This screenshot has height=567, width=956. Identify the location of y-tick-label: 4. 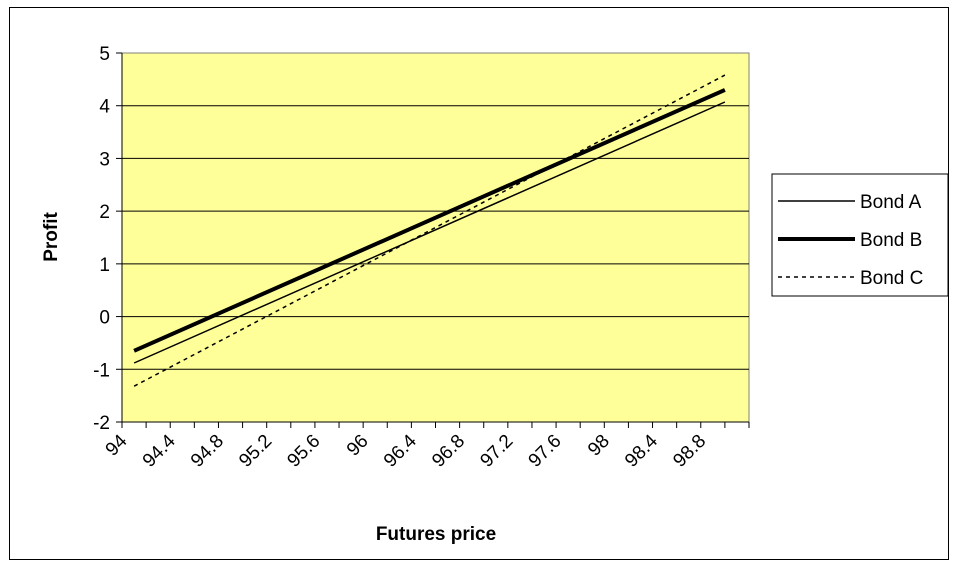
(104, 107).